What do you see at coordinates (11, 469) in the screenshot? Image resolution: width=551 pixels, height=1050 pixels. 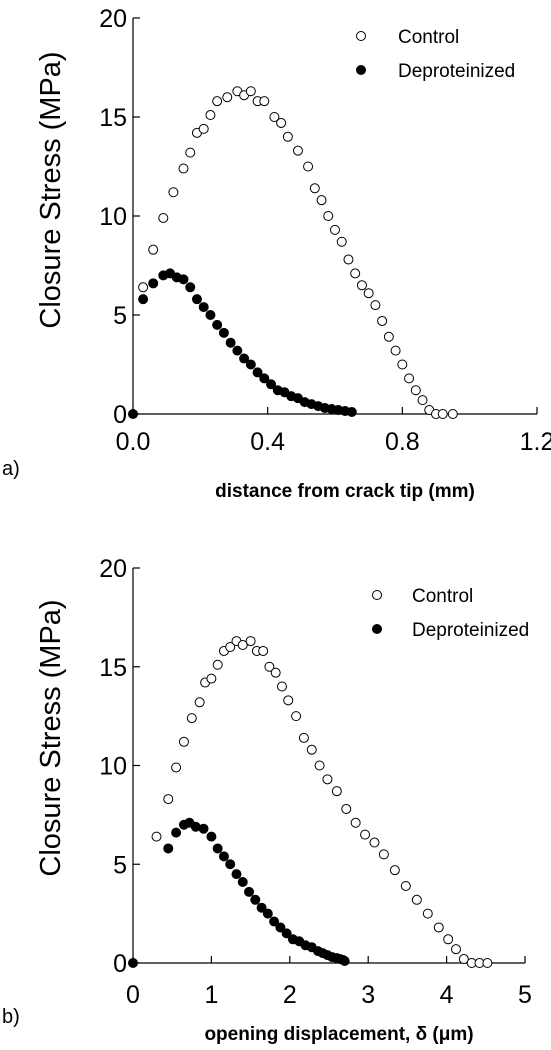 I see `panel-label: a)` at bounding box center [11, 469].